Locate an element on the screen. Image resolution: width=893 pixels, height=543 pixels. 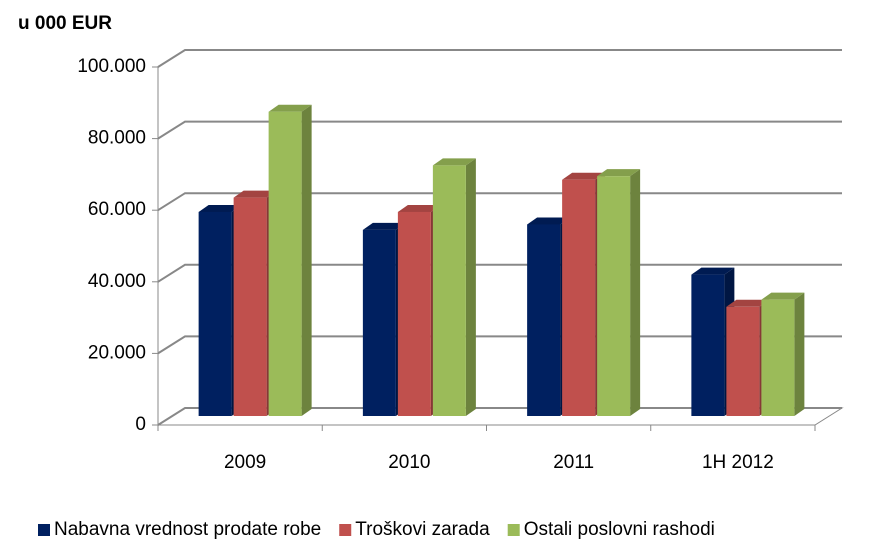
x-tick-label: 2010 is located at coordinates (409, 462).